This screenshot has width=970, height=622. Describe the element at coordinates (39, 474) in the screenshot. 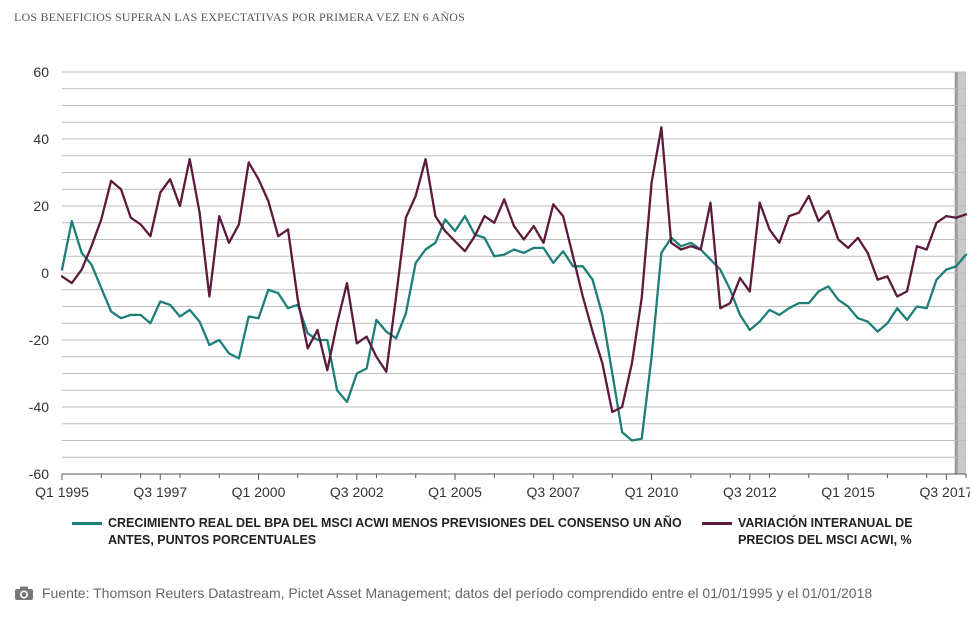

I see `y-tick-label: -60` at that location.